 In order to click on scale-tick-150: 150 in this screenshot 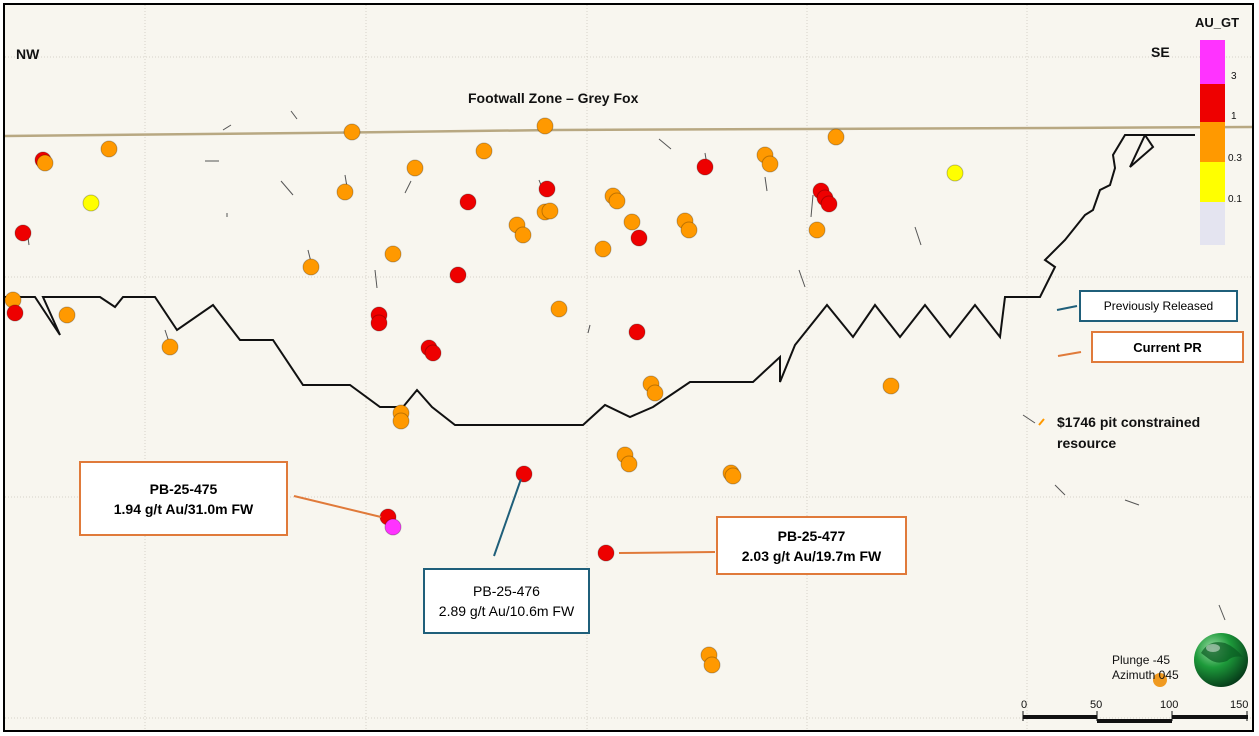, I will do `click(1239, 705)`.